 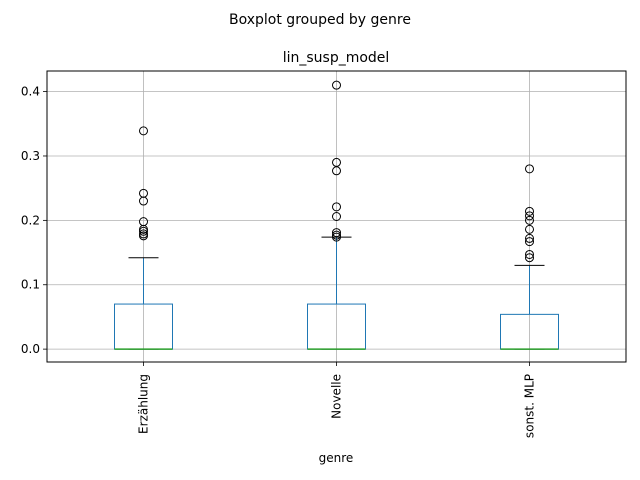 What do you see at coordinates (337, 396) in the screenshot?
I see `x-tick-label: Novelle` at bounding box center [337, 396].